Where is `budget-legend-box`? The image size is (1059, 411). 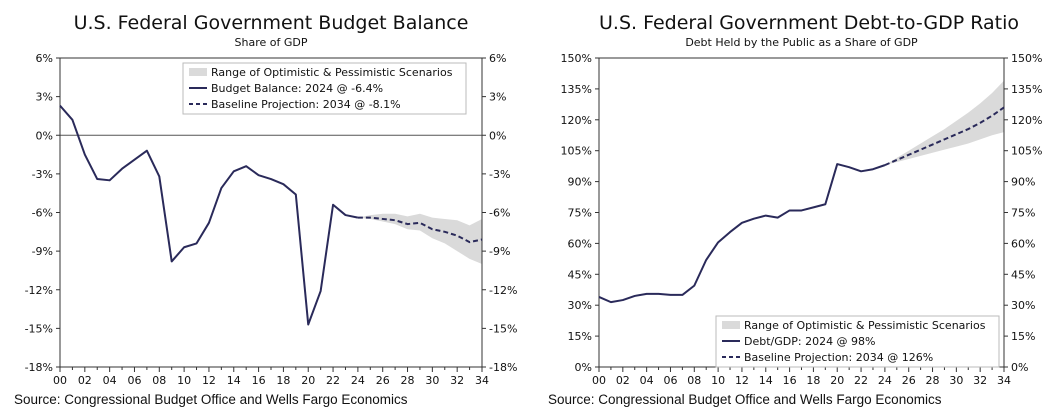 budget-legend-box is located at coordinates (324, 88).